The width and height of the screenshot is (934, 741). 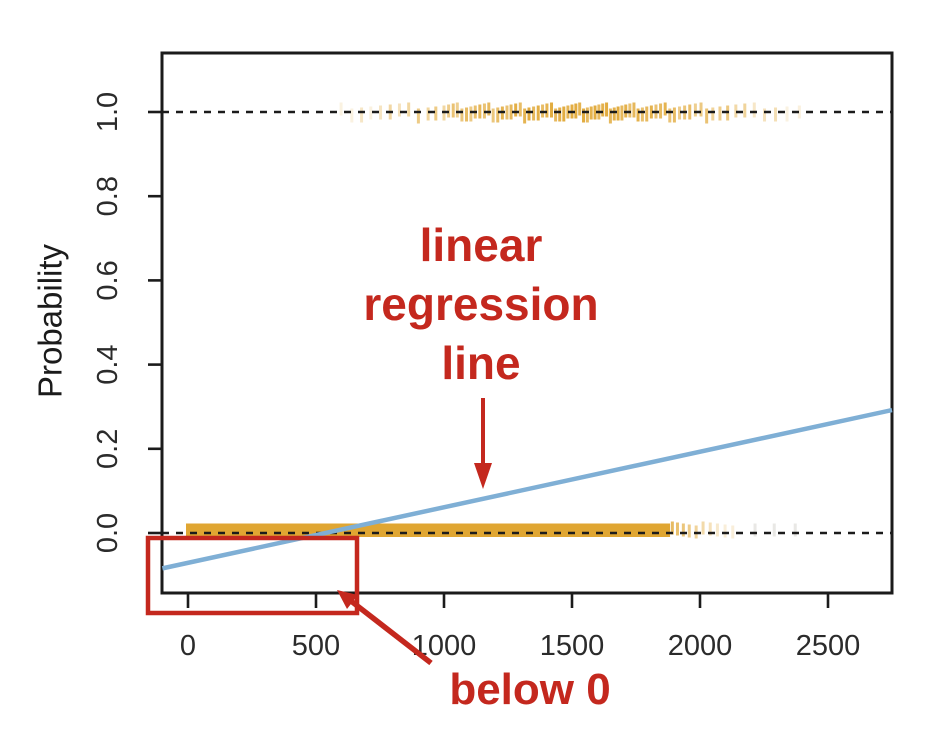 What do you see at coordinates (483, 443) in the screenshot?
I see `regression-arrow` at bounding box center [483, 443].